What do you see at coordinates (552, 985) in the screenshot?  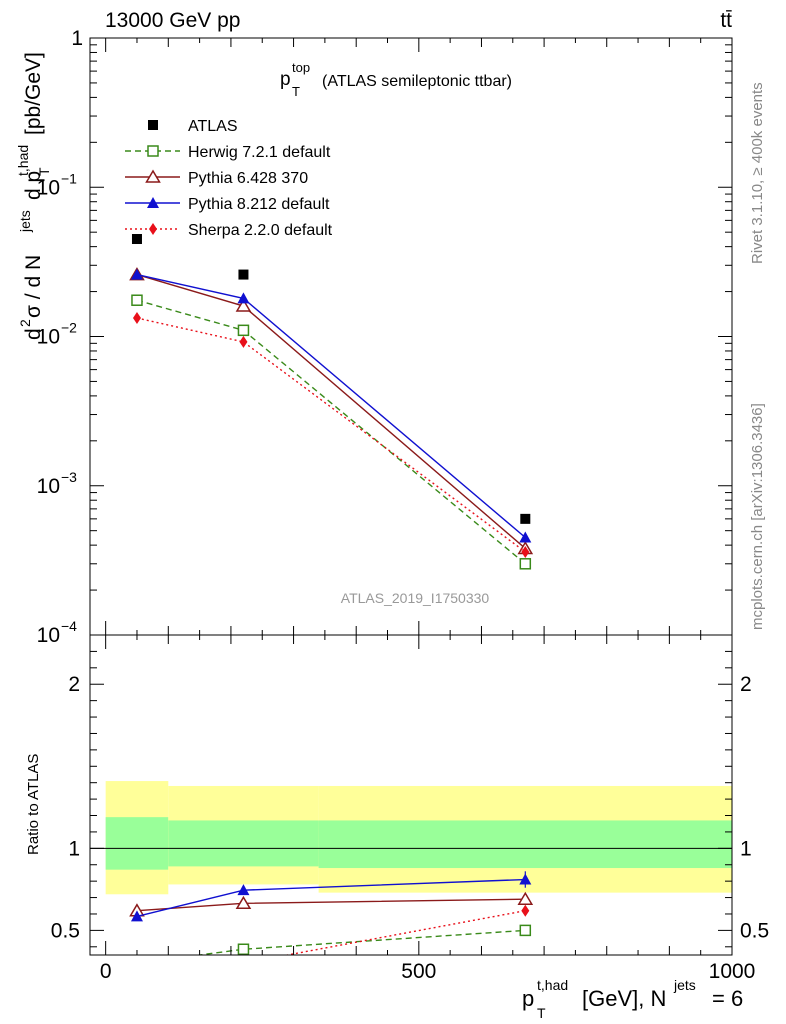 I see `xlabel-sup: t,had` at bounding box center [552, 985].